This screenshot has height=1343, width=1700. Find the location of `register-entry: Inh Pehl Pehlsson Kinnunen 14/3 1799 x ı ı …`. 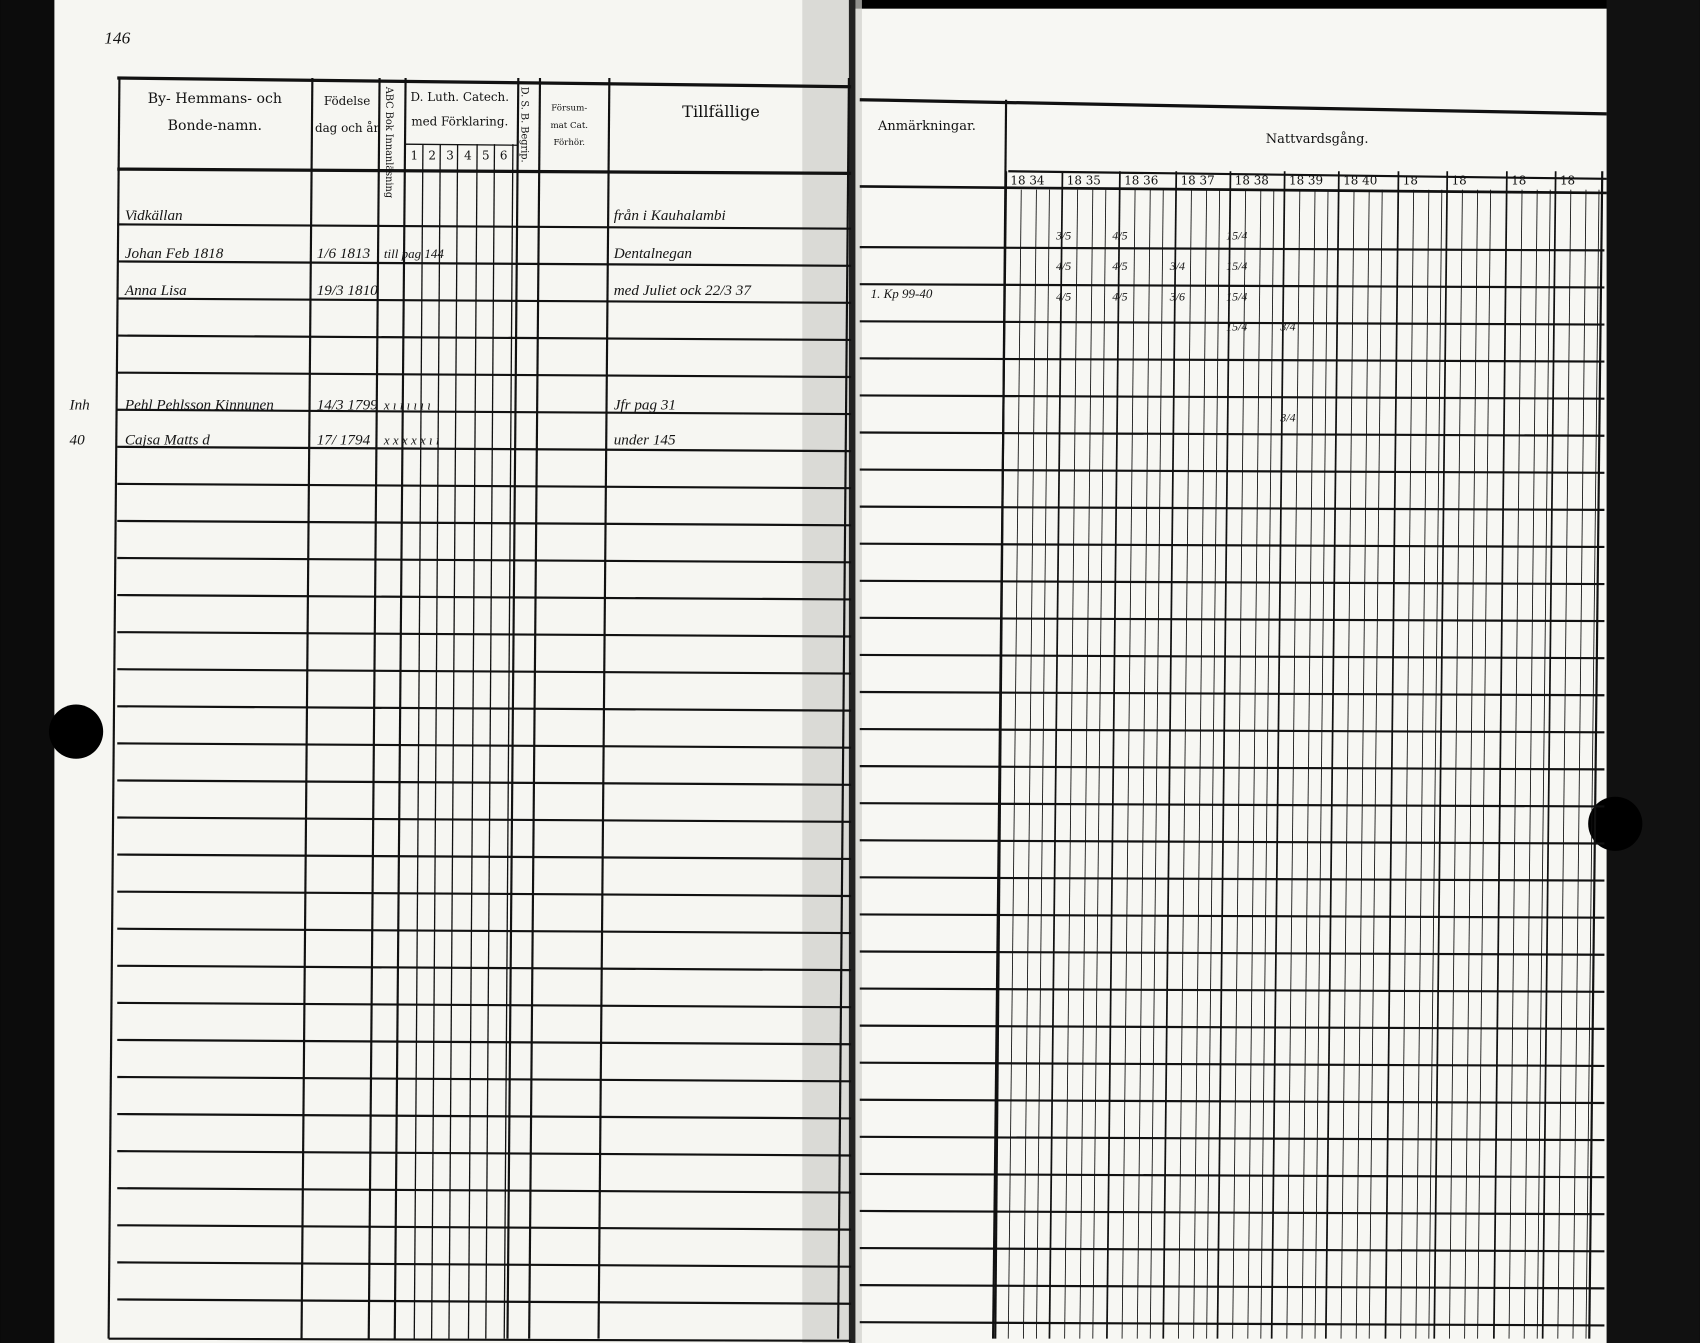

register-entry: Inh Pehl Pehlsson Kinnunen 14/3 1799 x ı ı … is located at coordinates (372, 405).